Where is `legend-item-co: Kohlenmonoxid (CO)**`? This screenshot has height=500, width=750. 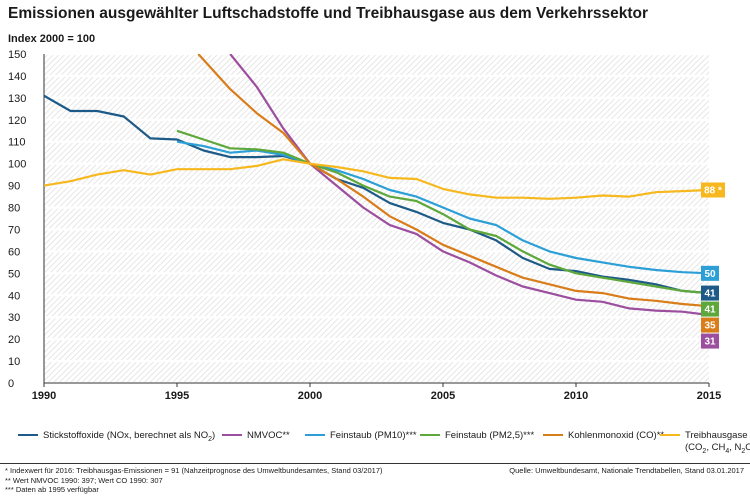
legend-item-co: Kohlenmonoxid (CO)** is located at coordinates (603, 436).